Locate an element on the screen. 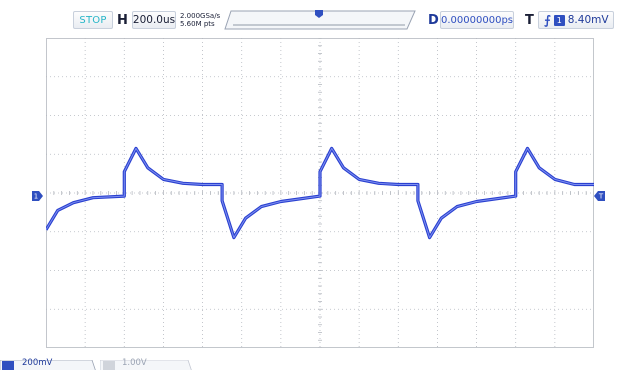  channel-1-scale: 200mV is located at coordinates (37, 363).